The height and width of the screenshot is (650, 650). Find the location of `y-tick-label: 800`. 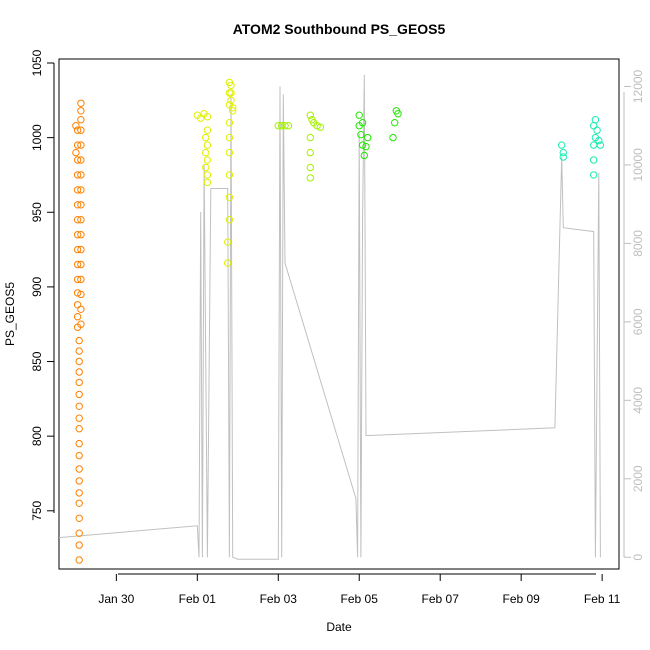

y-tick-label: 800 is located at coordinates (37, 436).